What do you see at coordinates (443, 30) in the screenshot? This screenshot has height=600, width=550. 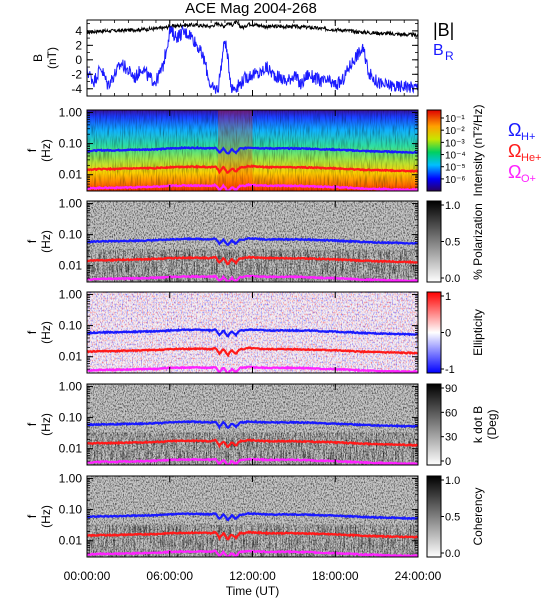 I see `legend-b-total: |B|` at bounding box center [443, 30].